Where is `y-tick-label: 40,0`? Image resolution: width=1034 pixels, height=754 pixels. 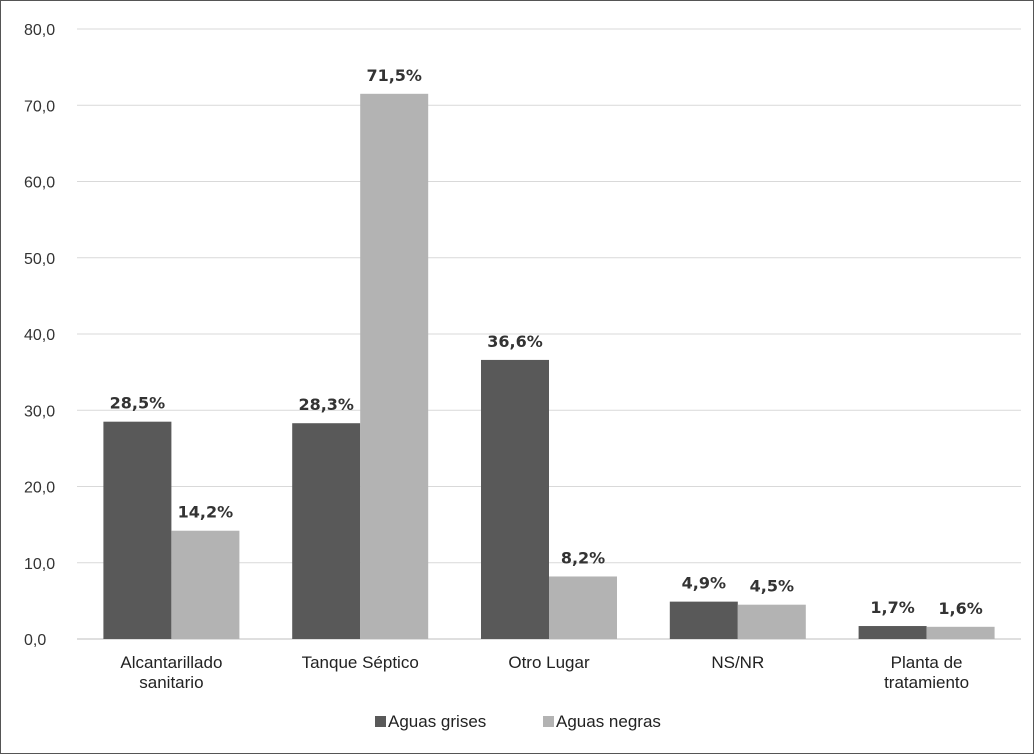 y-tick-label: 40,0 is located at coordinates (39, 335).